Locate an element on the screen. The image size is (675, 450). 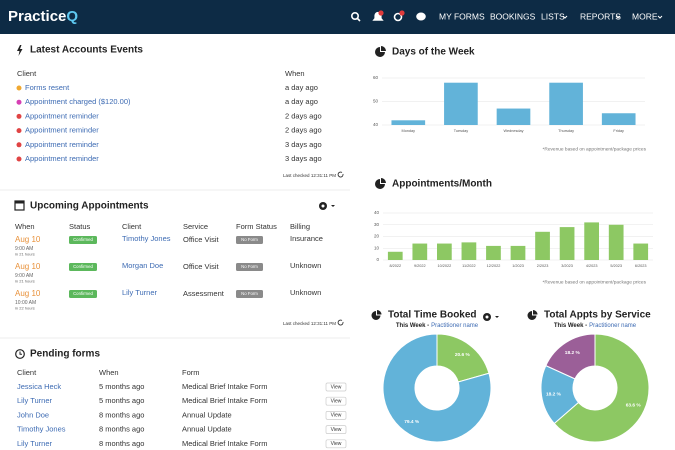
y-tick-label: 10 is located at coordinates (377, 247).